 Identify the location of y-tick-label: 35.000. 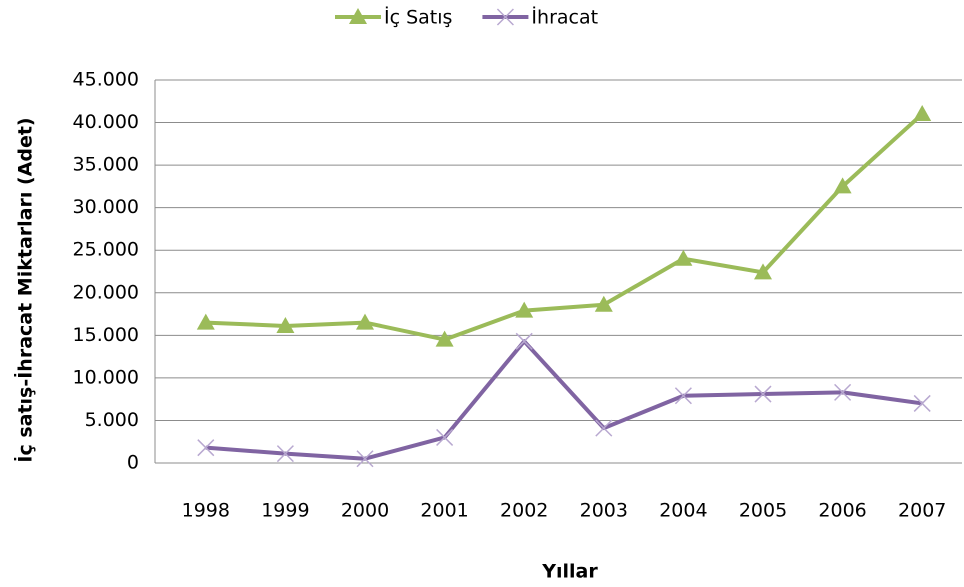
(106, 165).